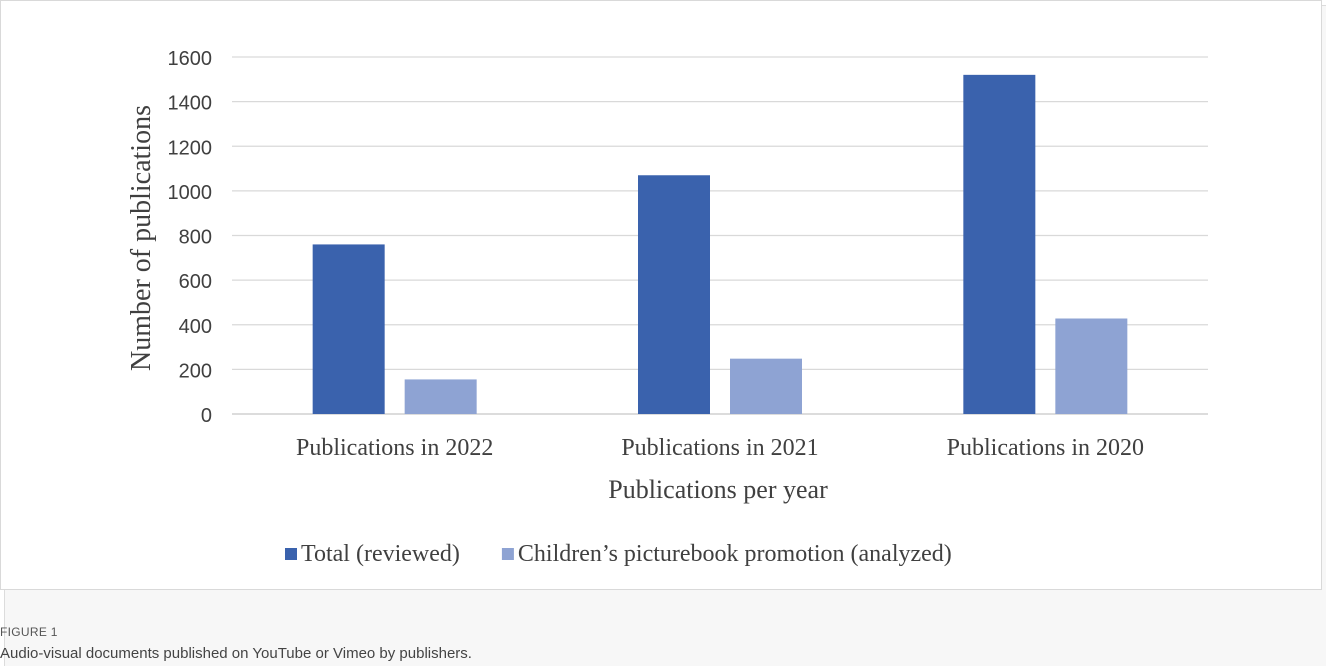  I want to click on y-tick-labels: 0 200 400 600 800 1000 1200 1400 1600, so click(190, 237).